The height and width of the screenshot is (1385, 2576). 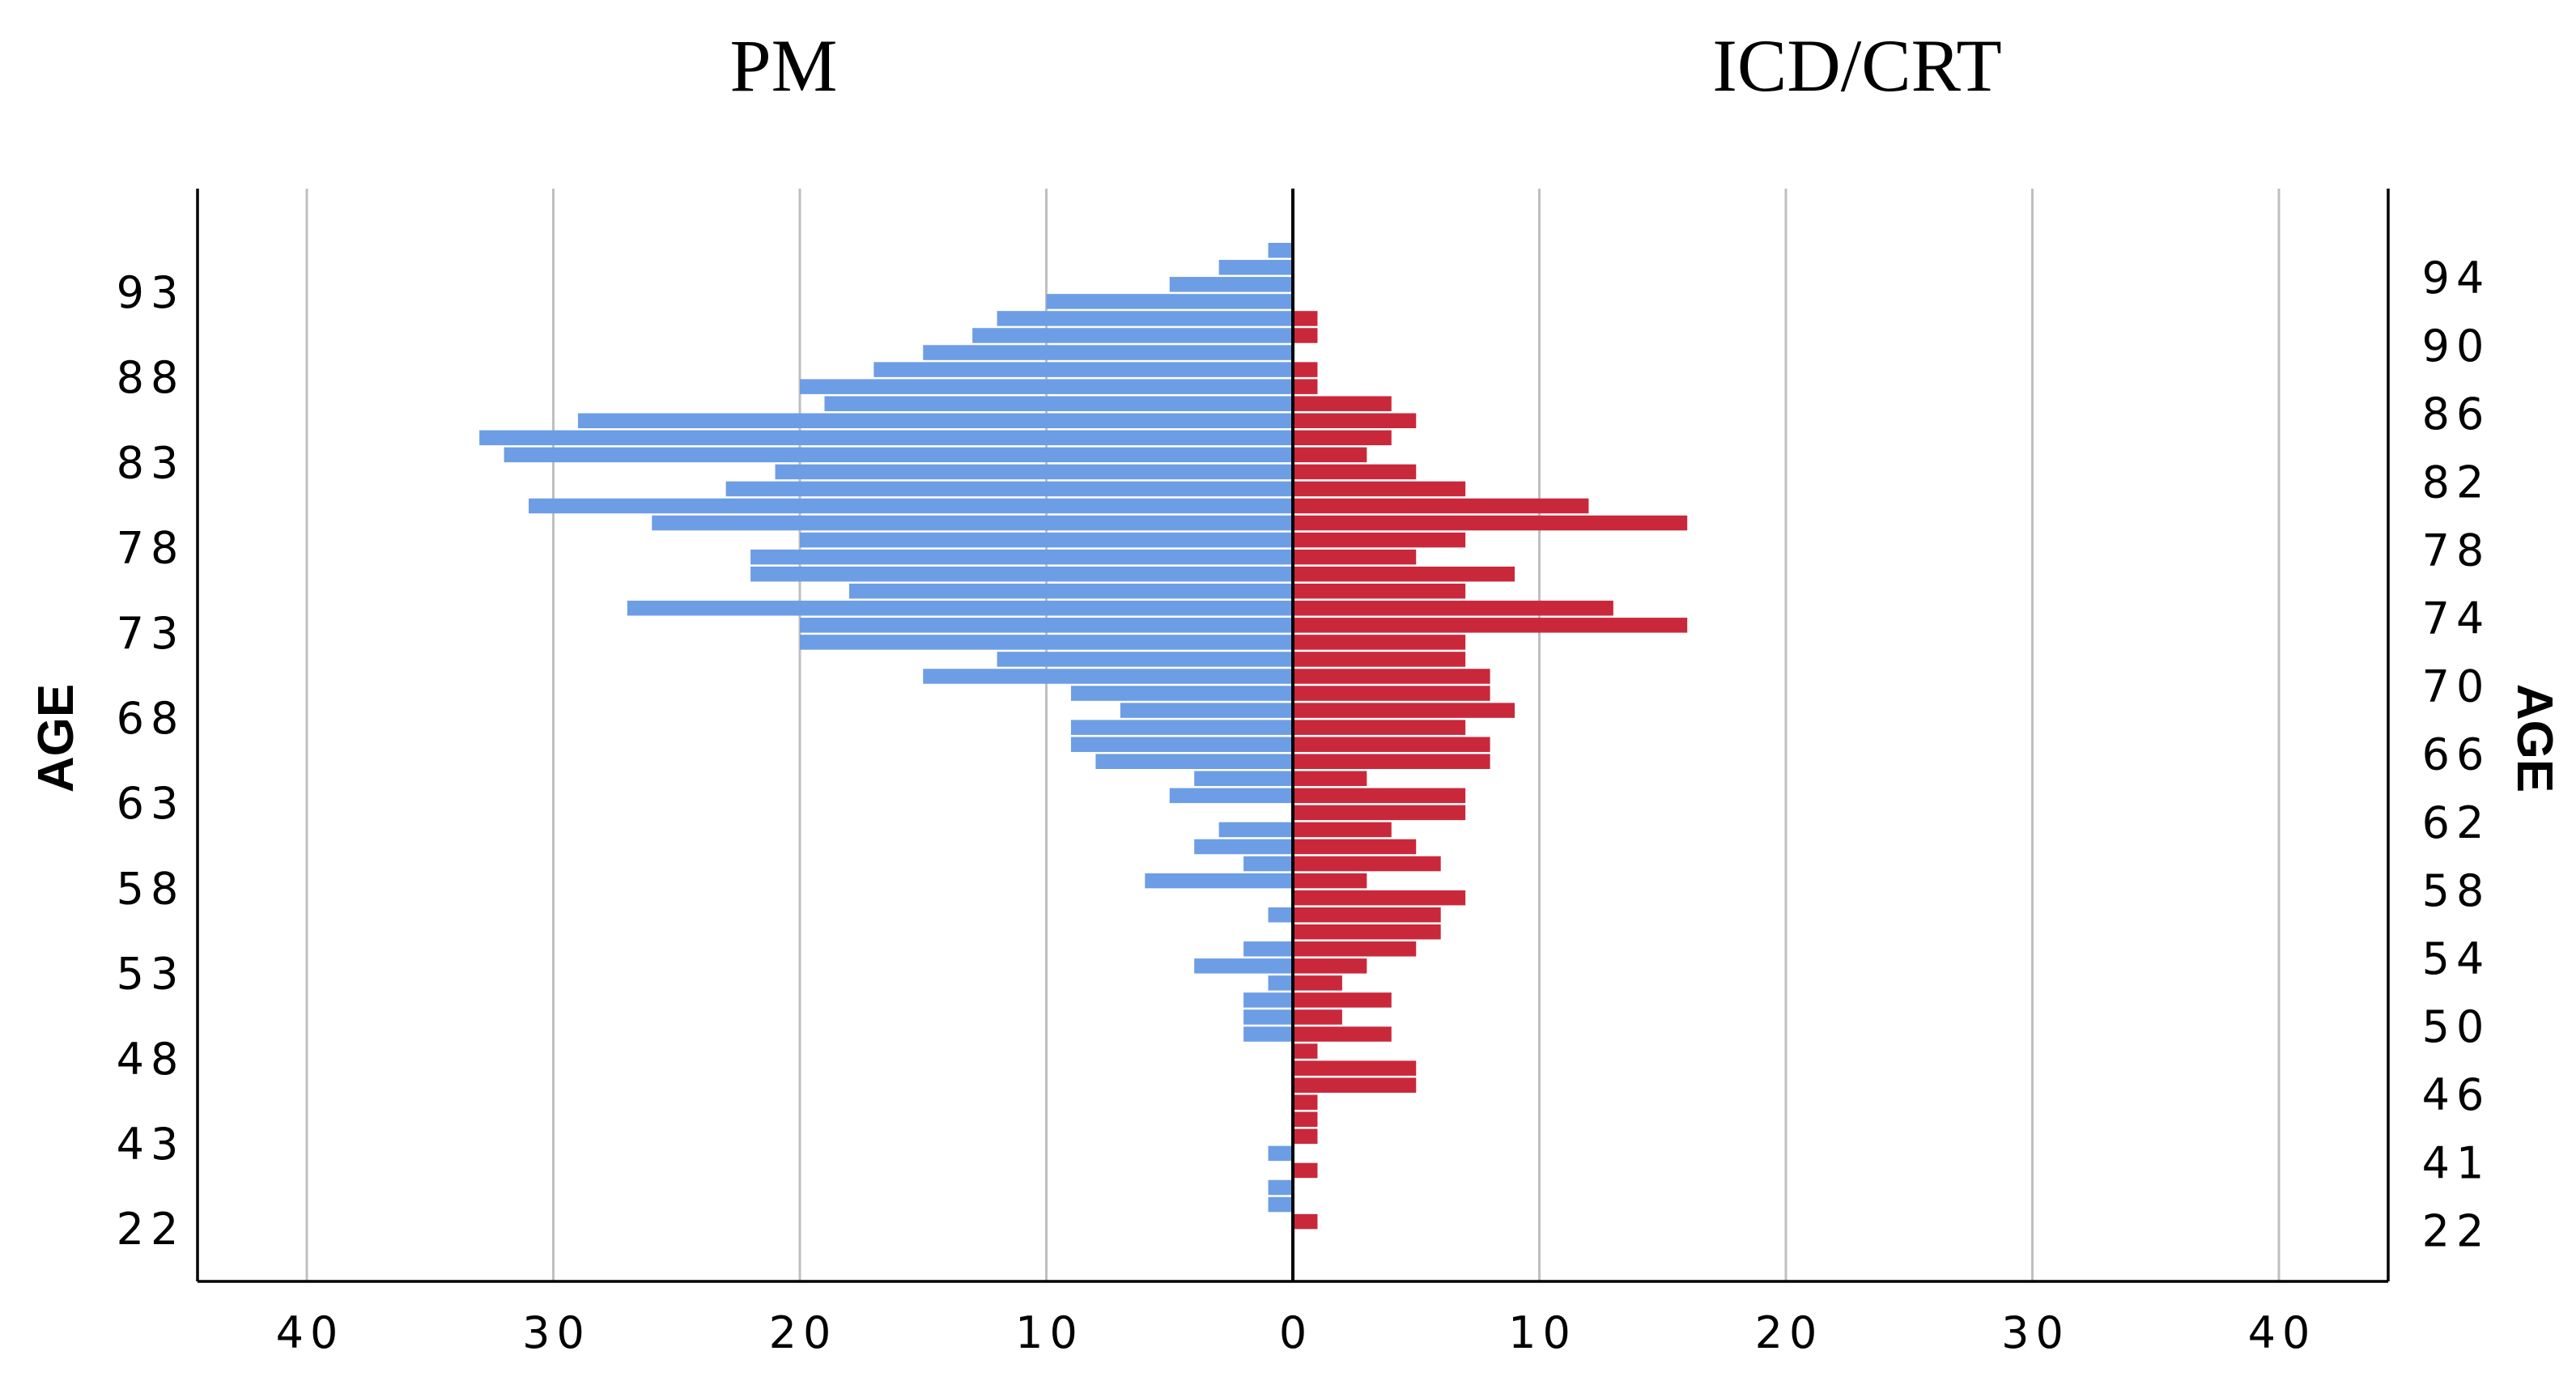 What do you see at coordinates (151, 1230) in the screenshot?
I see `left-age-label: 22` at bounding box center [151, 1230].